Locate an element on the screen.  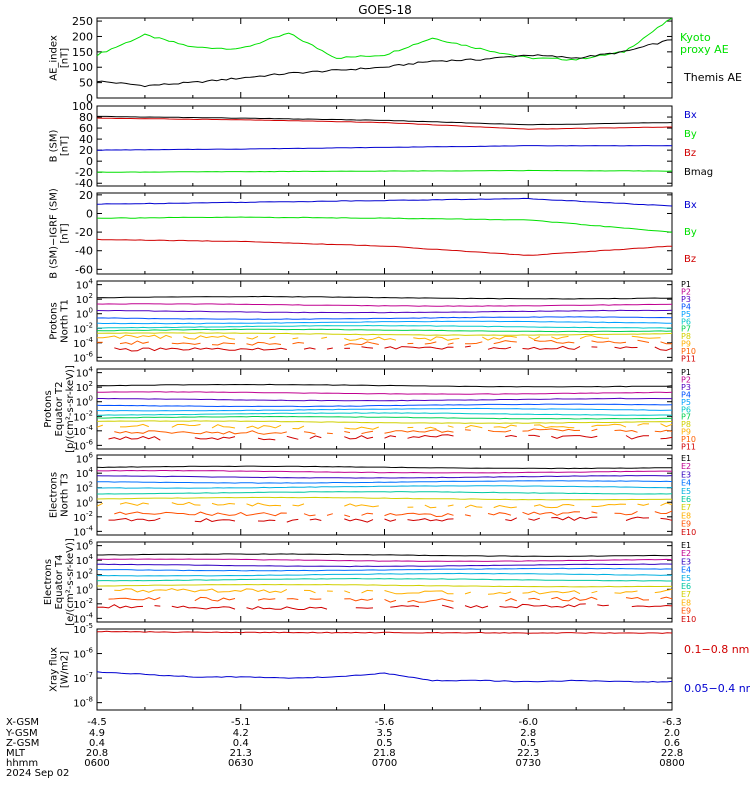
legend-kyoto-2: proxy AE is located at coordinates (704, 49).